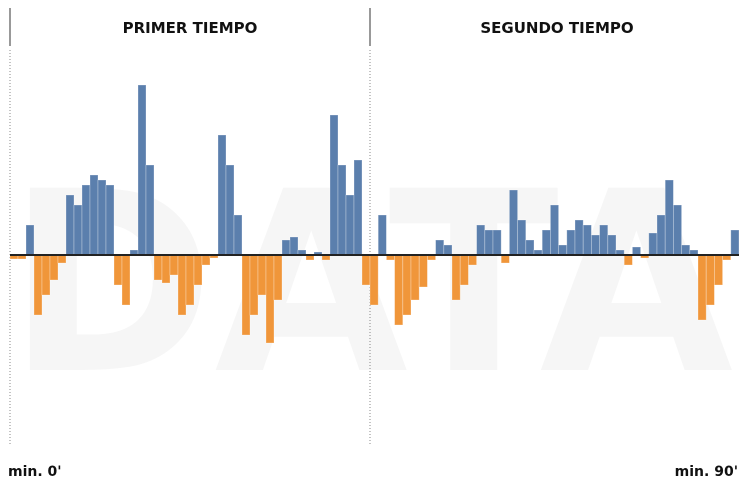  Describe the element at coordinates (556, 28) in the screenshot. I see `half-title: SEGUNDO TIEMPO` at that location.